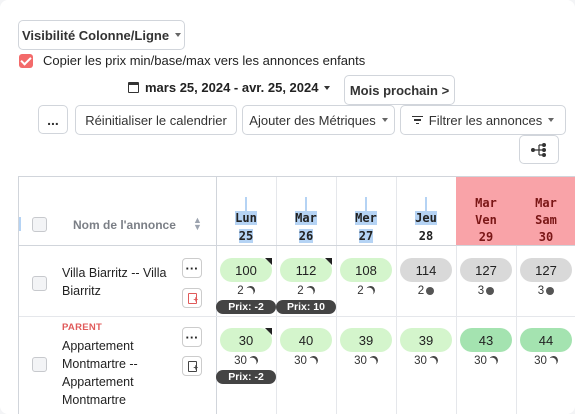  I want to click on select-all-checkbox, so click(39, 224).